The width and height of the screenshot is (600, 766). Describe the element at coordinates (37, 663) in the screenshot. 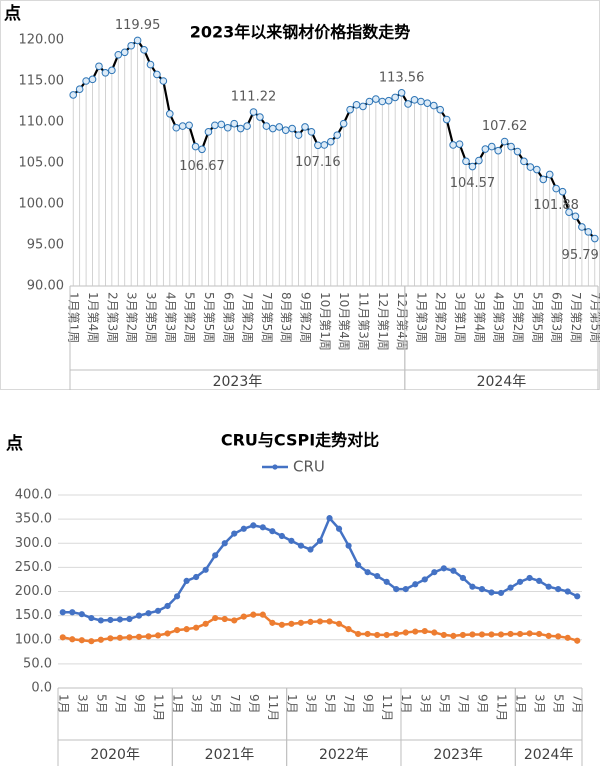

I see `y-tick-label: 50.0` at that location.